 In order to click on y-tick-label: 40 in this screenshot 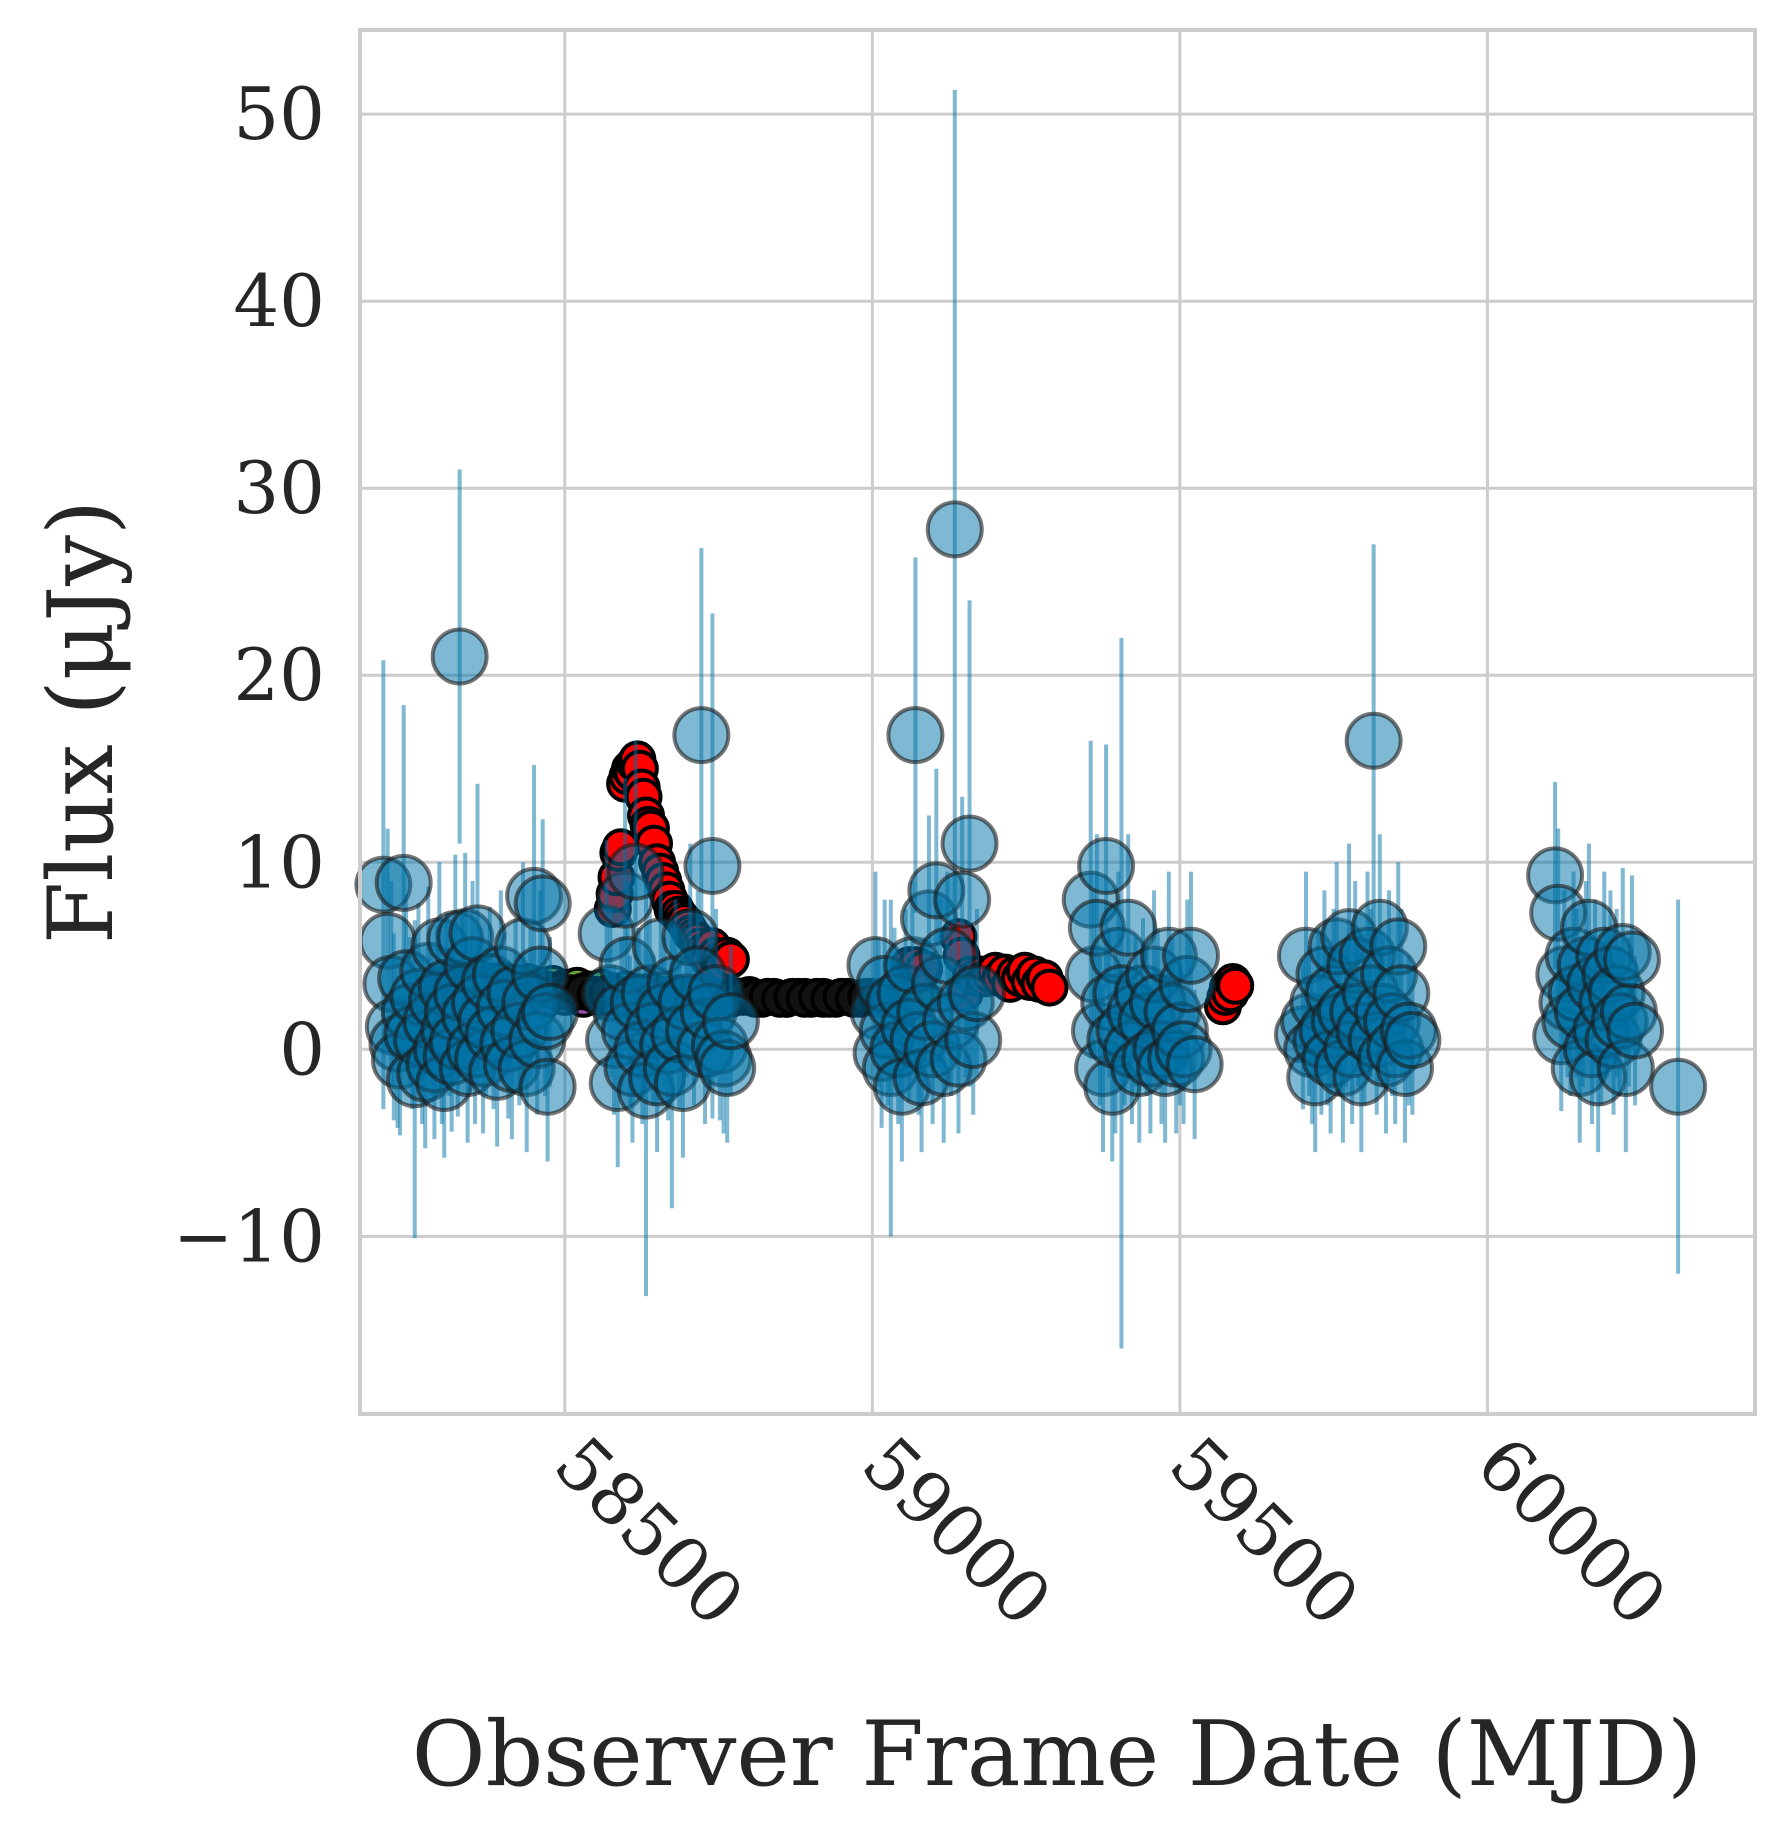, I will do `click(279, 301)`.